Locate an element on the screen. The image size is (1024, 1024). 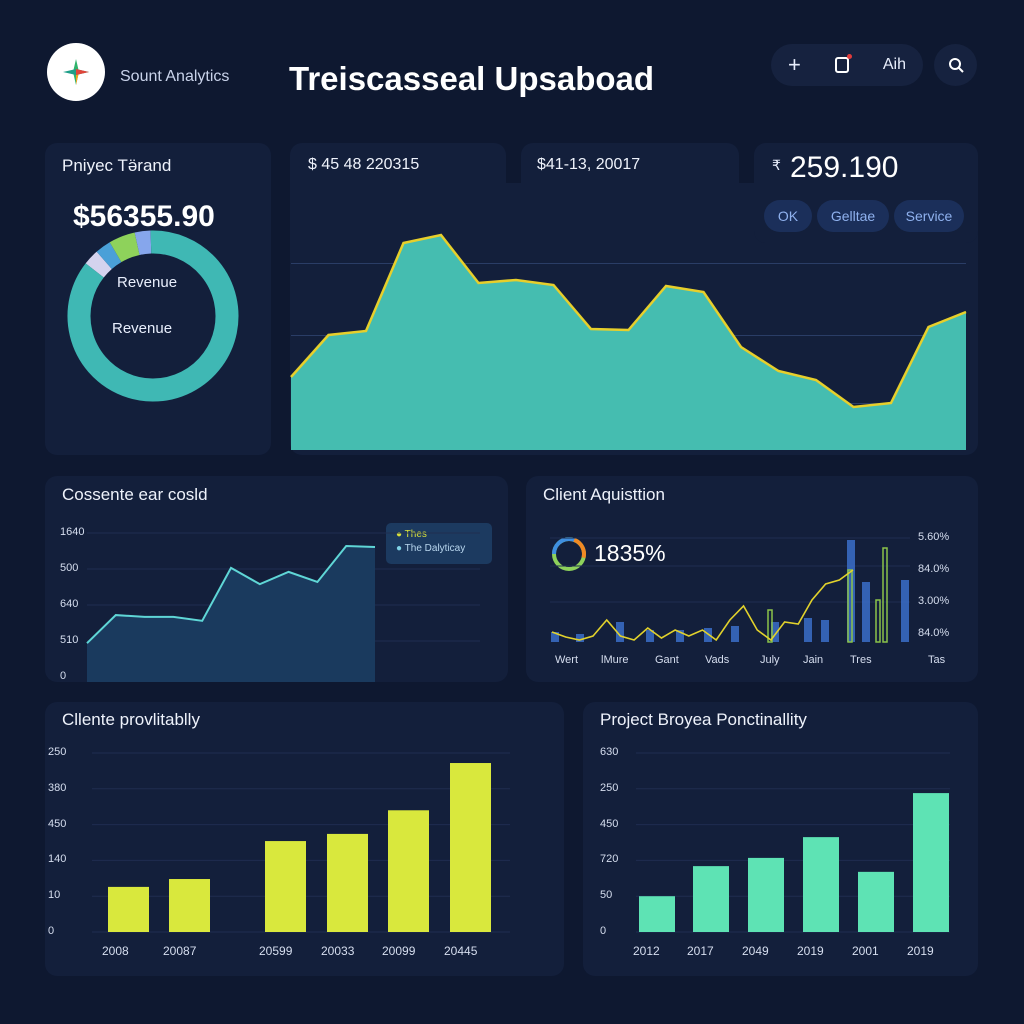
revenue-donut is located at coordinates (153, 316).